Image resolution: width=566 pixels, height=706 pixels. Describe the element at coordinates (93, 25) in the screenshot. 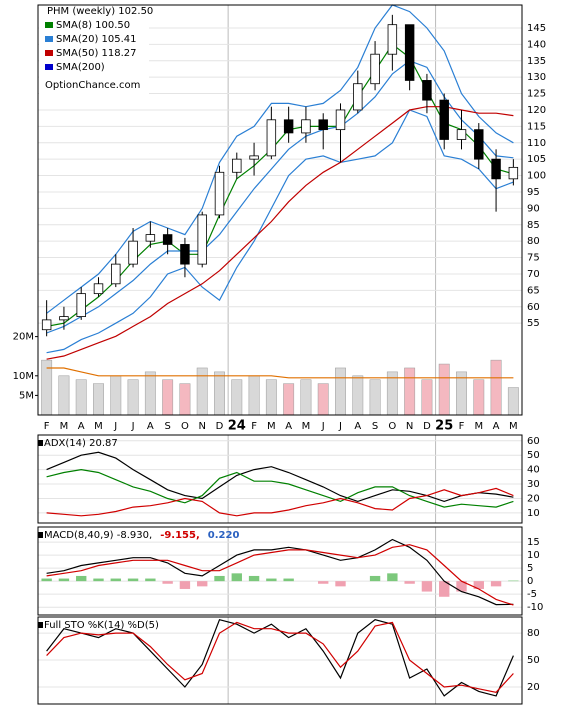

I see `legend-label: SMA(8) 100.50` at that location.